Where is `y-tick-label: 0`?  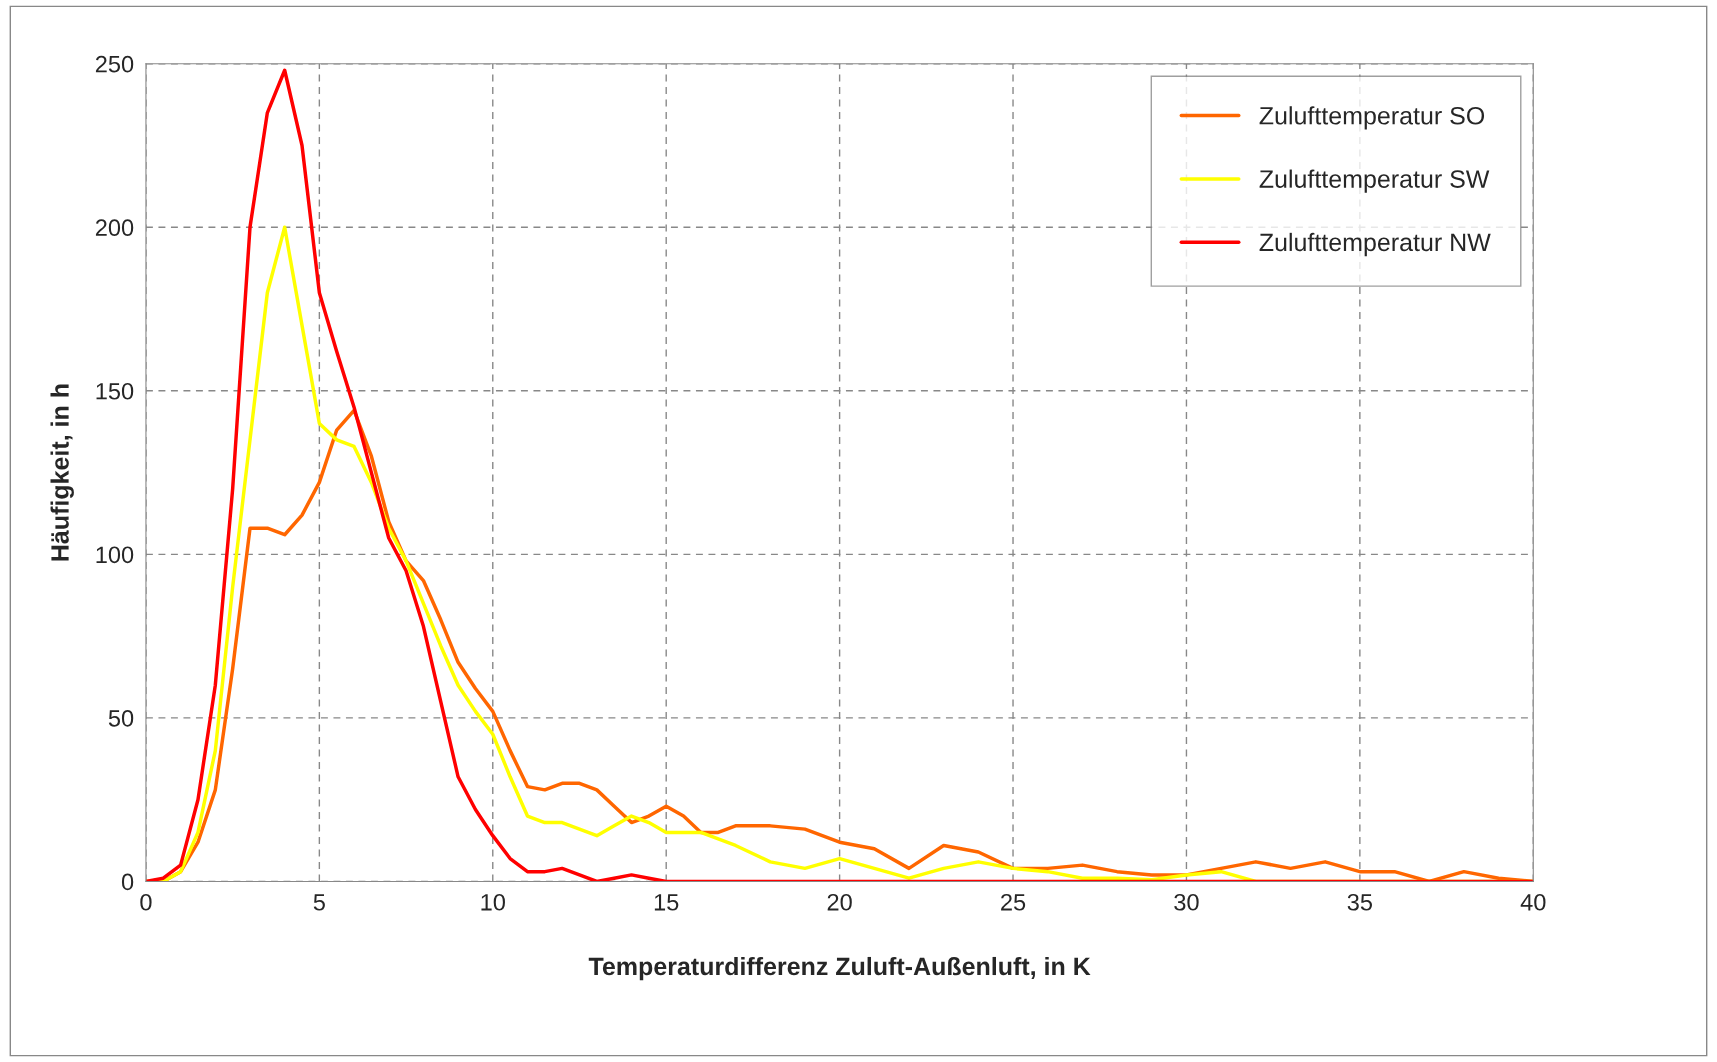 y-tick-label: 0 is located at coordinates (127, 882).